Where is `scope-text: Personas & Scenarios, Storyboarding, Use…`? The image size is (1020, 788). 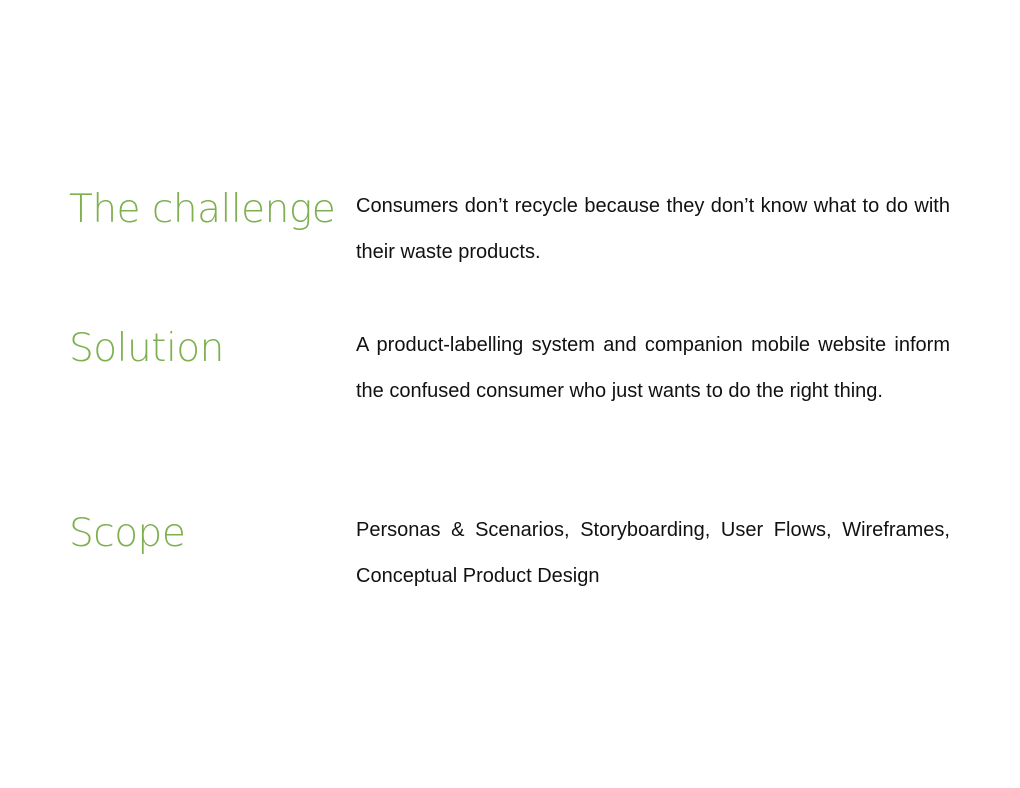 scope-text: Personas & Scenarios, Storyboarding, Use… is located at coordinates (653, 553).